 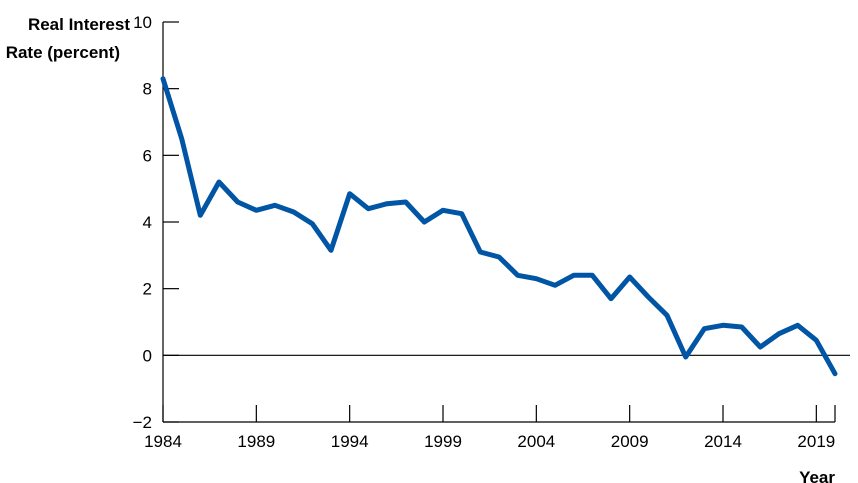 I want to click on y-tick-label: −2, so click(x=142, y=422).